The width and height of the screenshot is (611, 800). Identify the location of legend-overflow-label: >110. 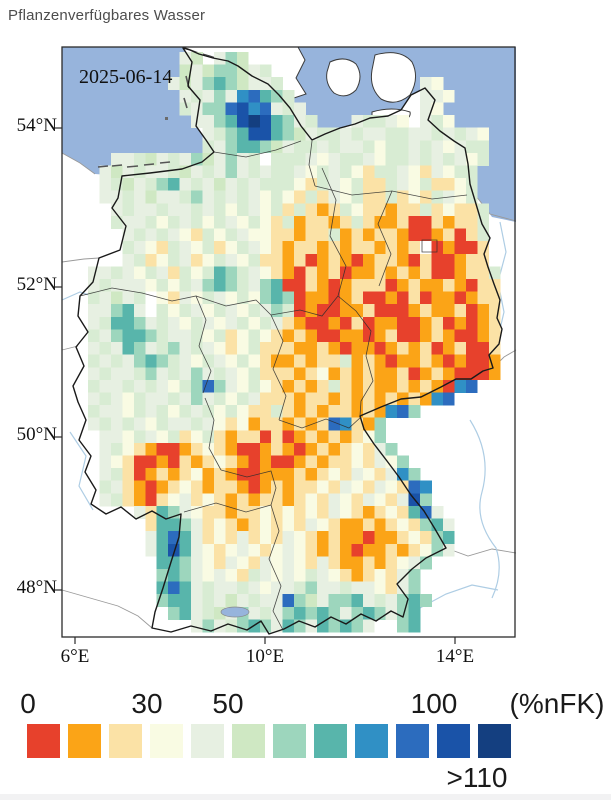
(477, 777).